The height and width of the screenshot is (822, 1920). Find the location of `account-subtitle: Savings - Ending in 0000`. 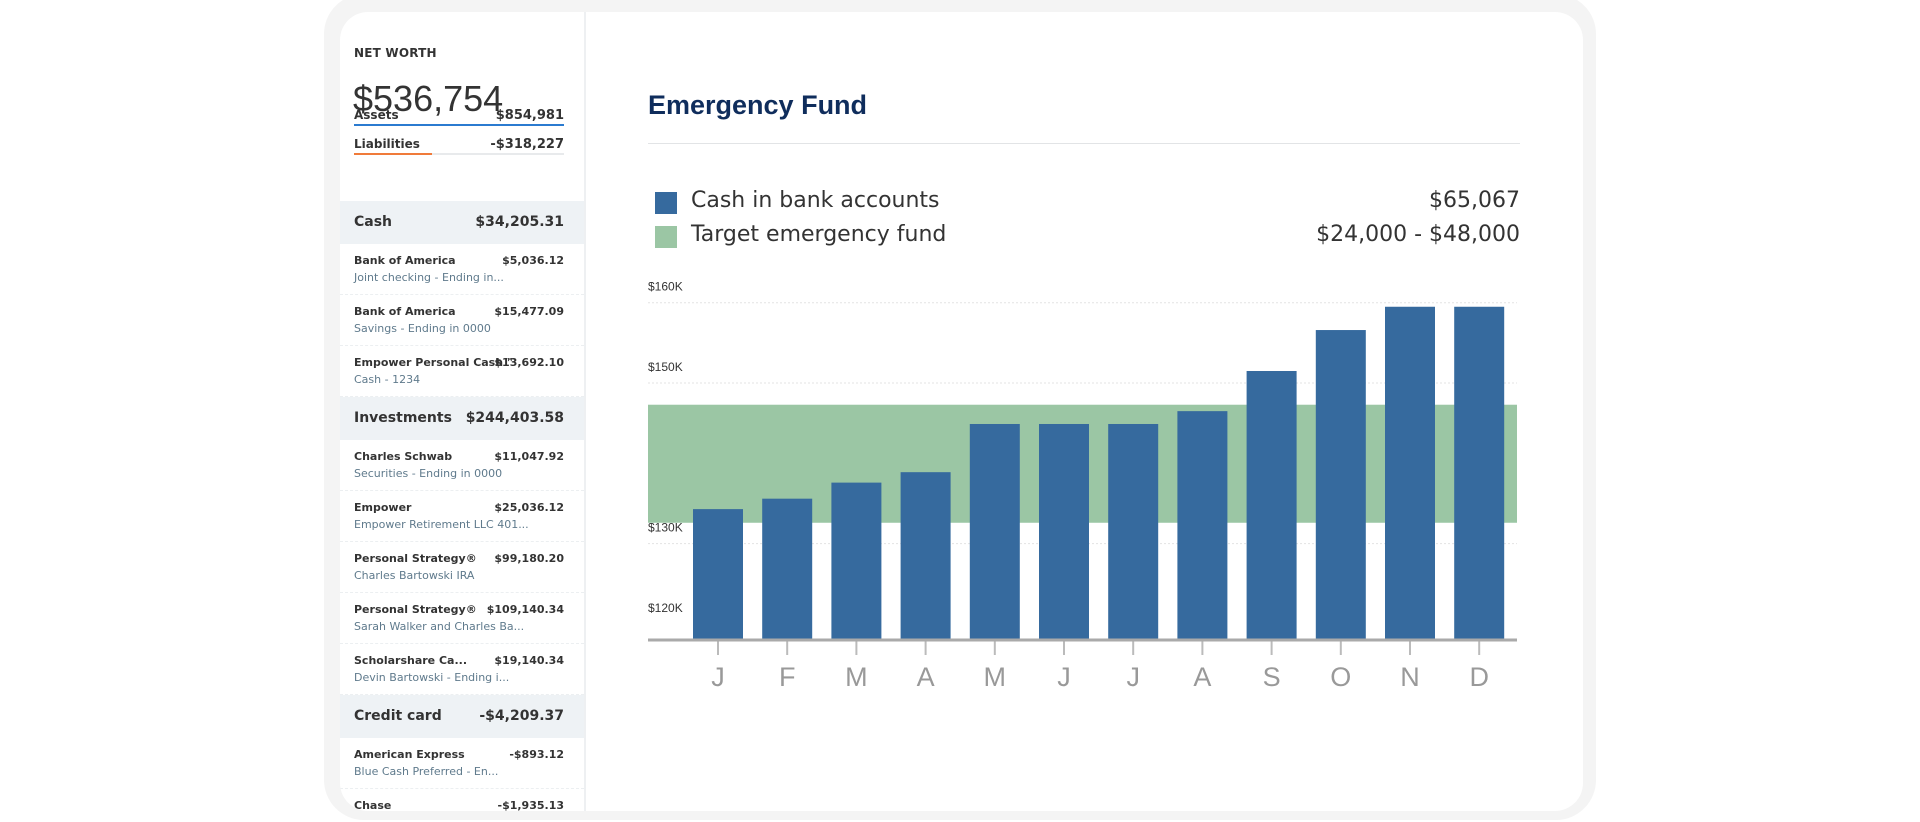

account-subtitle: Savings - Ending in 0000 is located at coordinates (422, 328).